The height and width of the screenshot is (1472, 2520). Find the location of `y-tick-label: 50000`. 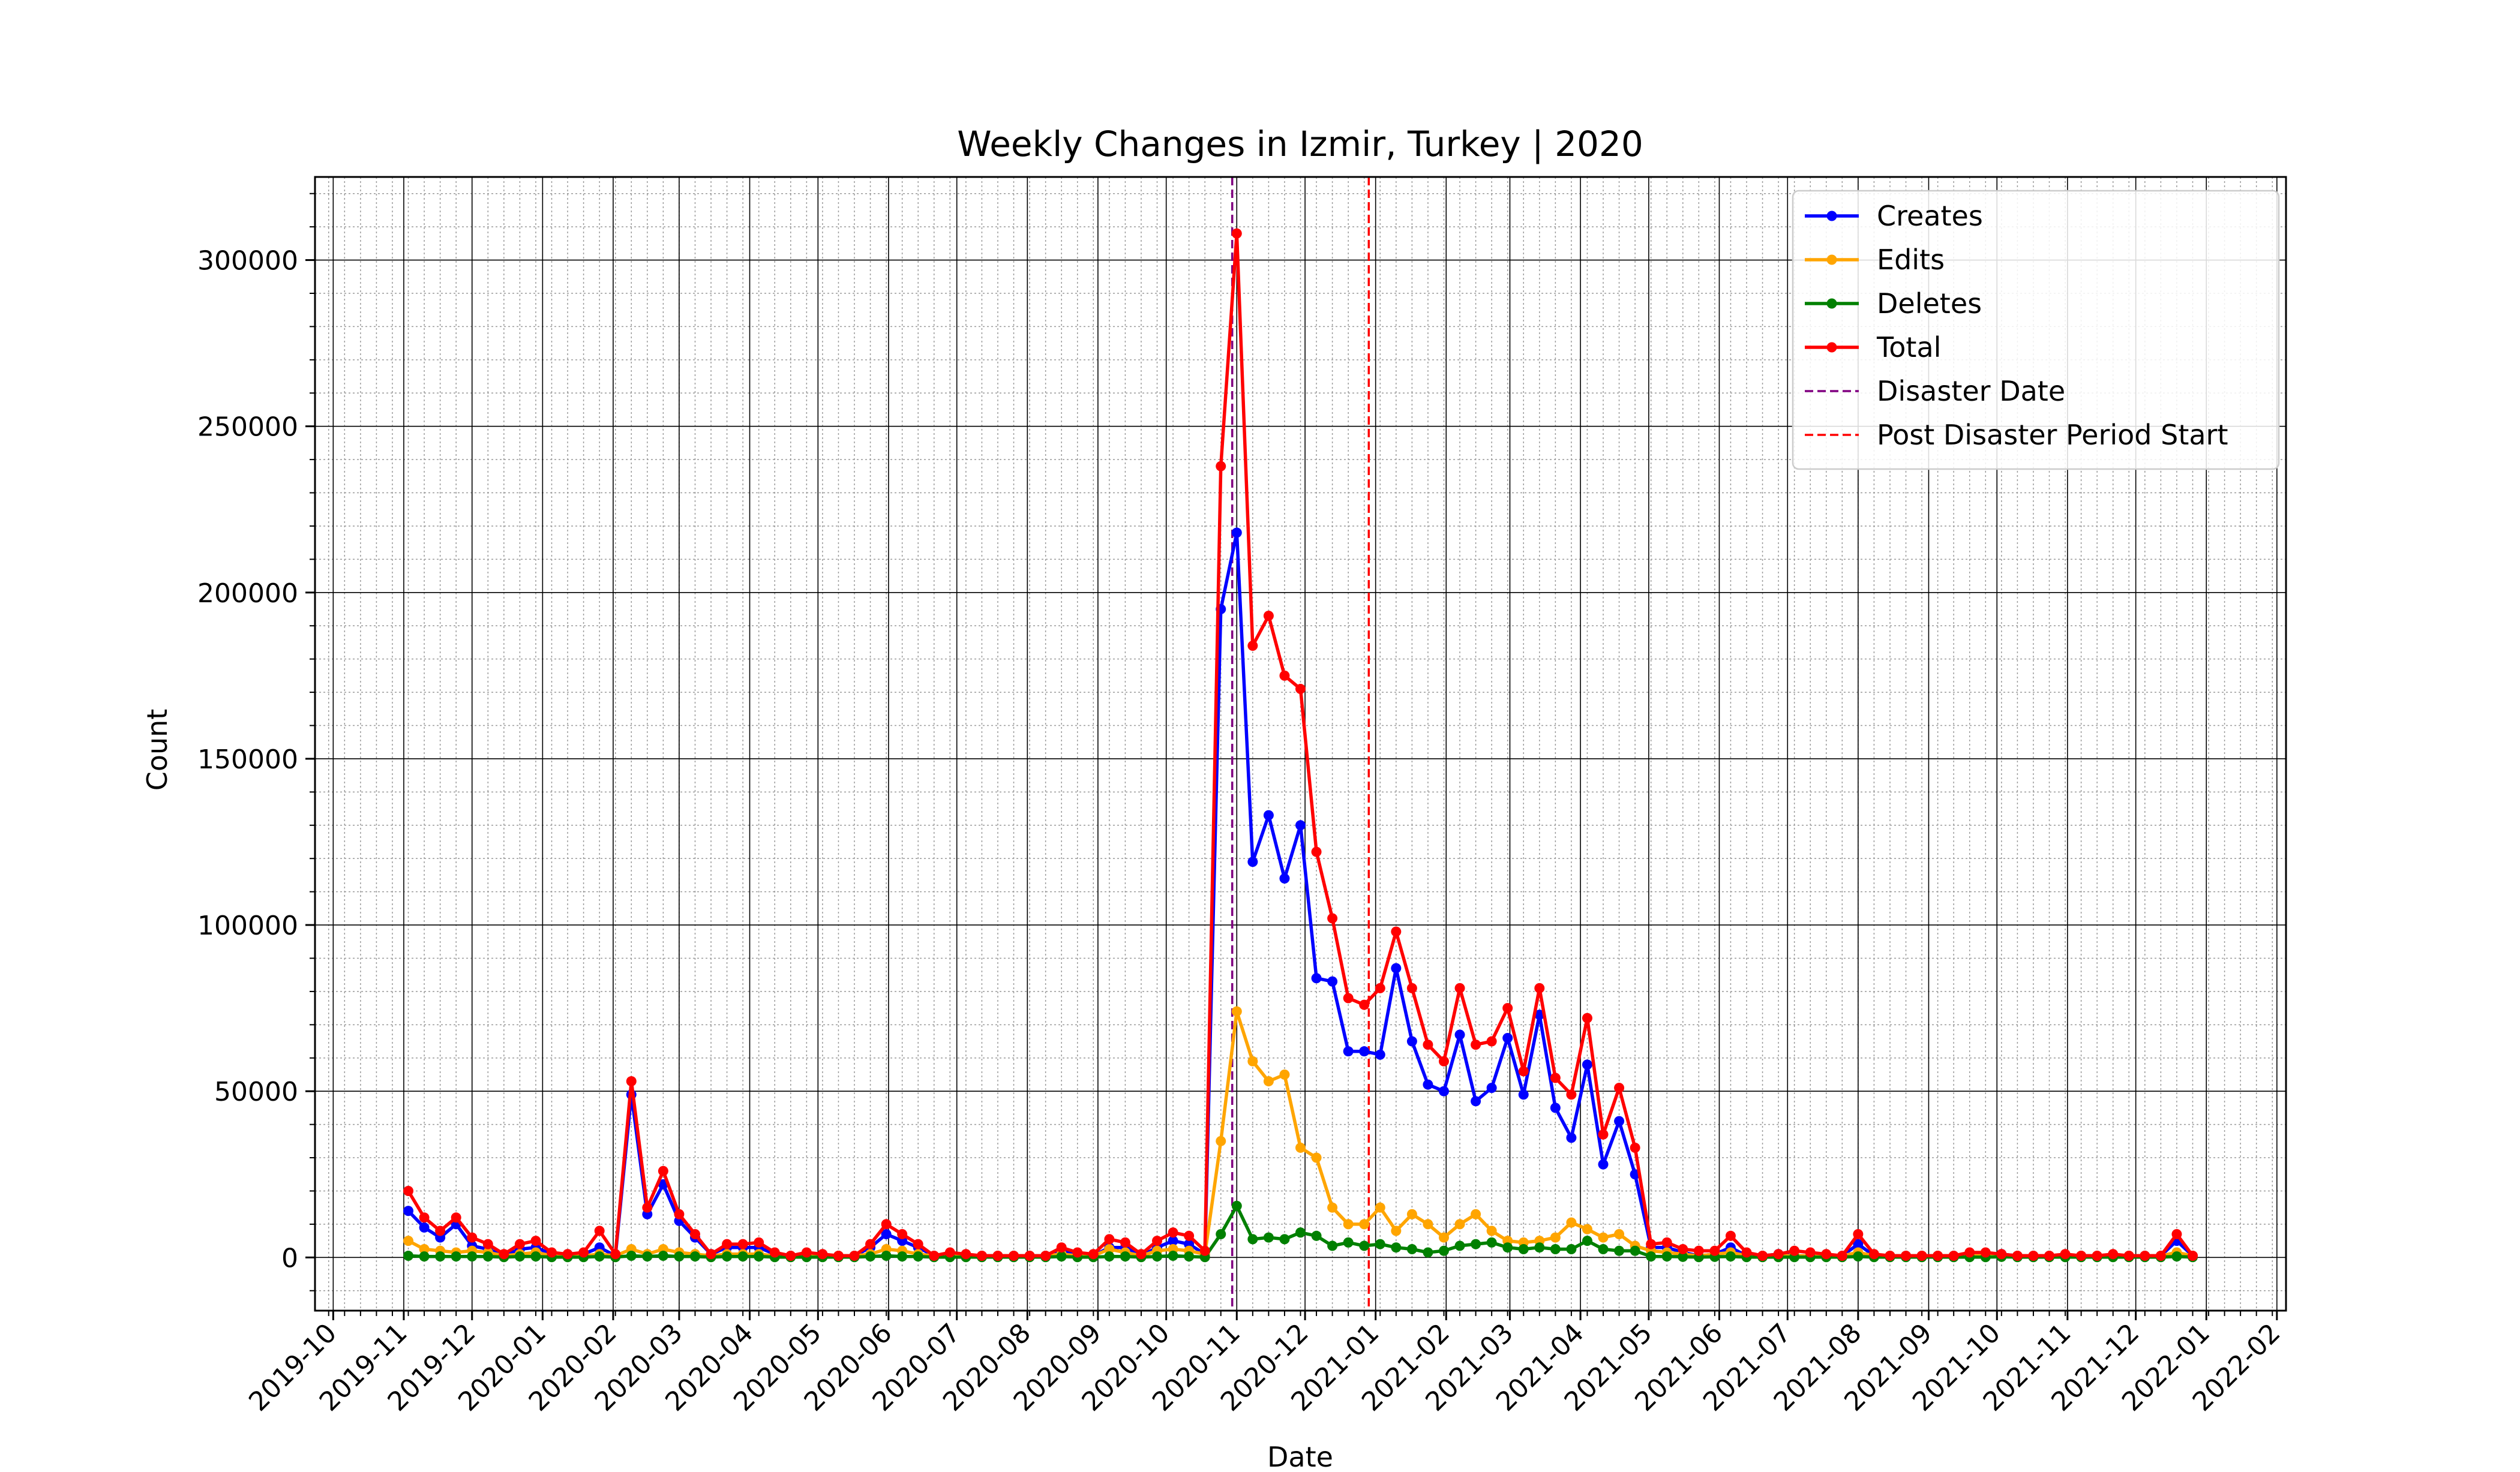

y-tick-label: 50000 is located at coordinates (256, 1092).